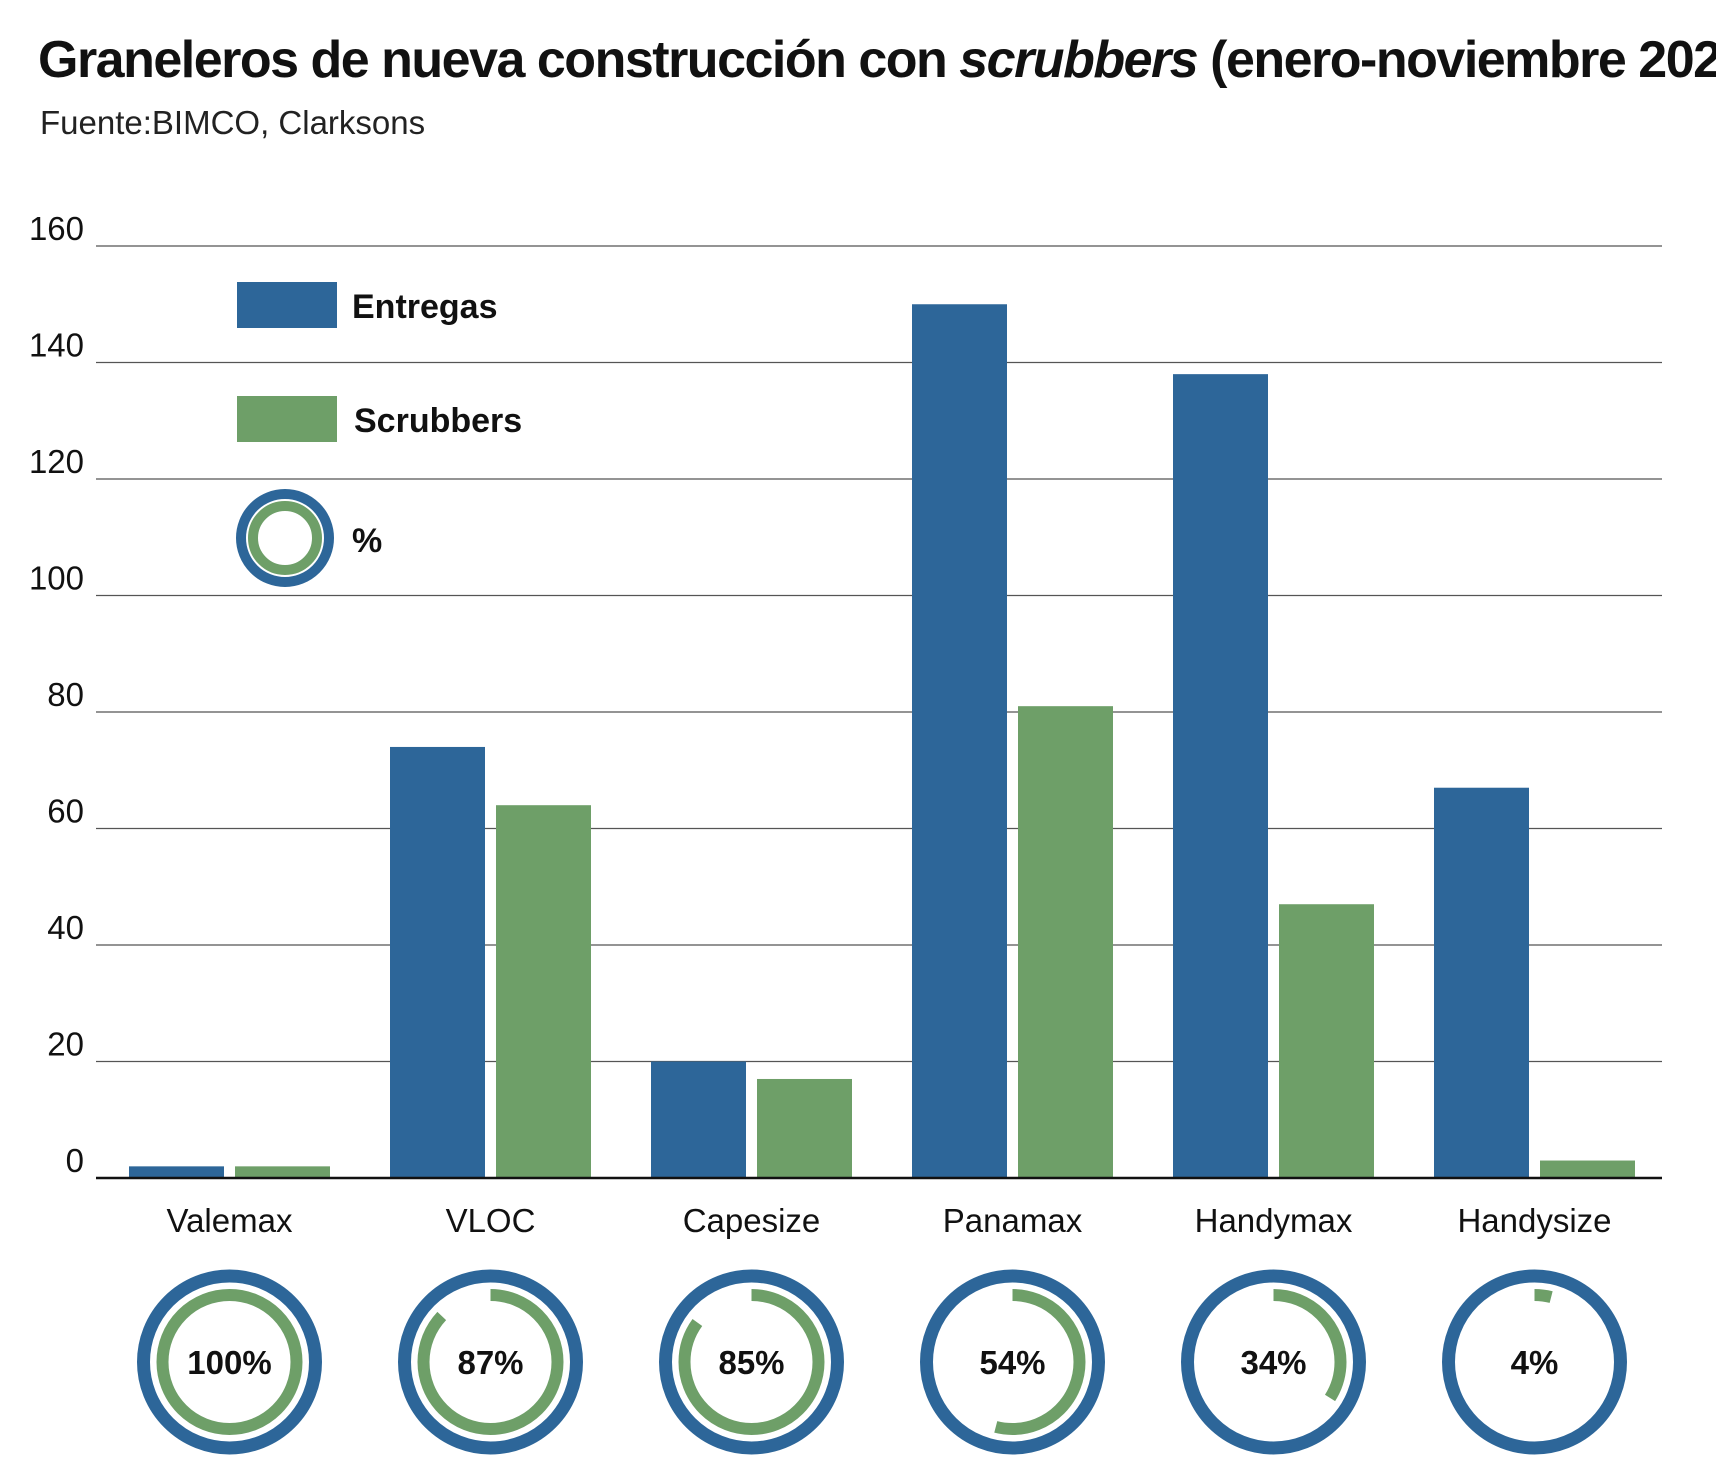 Image resolution: width=1716 pixels, height=1484 pixels. I want to click on title-text: Graneleros de nueva construcción con, so click(499, 60).